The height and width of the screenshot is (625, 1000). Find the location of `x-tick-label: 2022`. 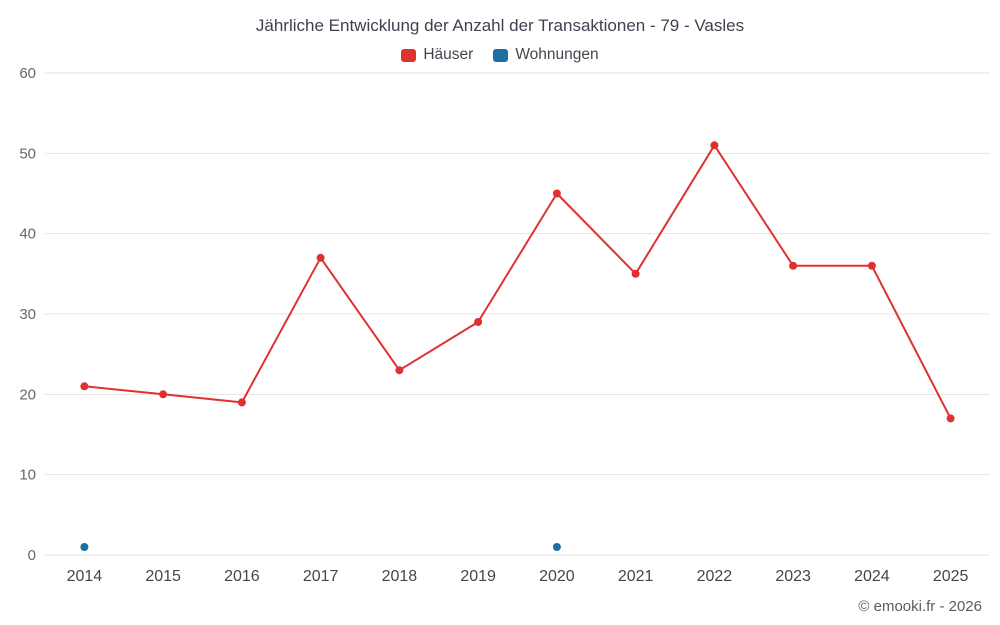

x-tick-label: 2022 is located at coordinates (715, 576).